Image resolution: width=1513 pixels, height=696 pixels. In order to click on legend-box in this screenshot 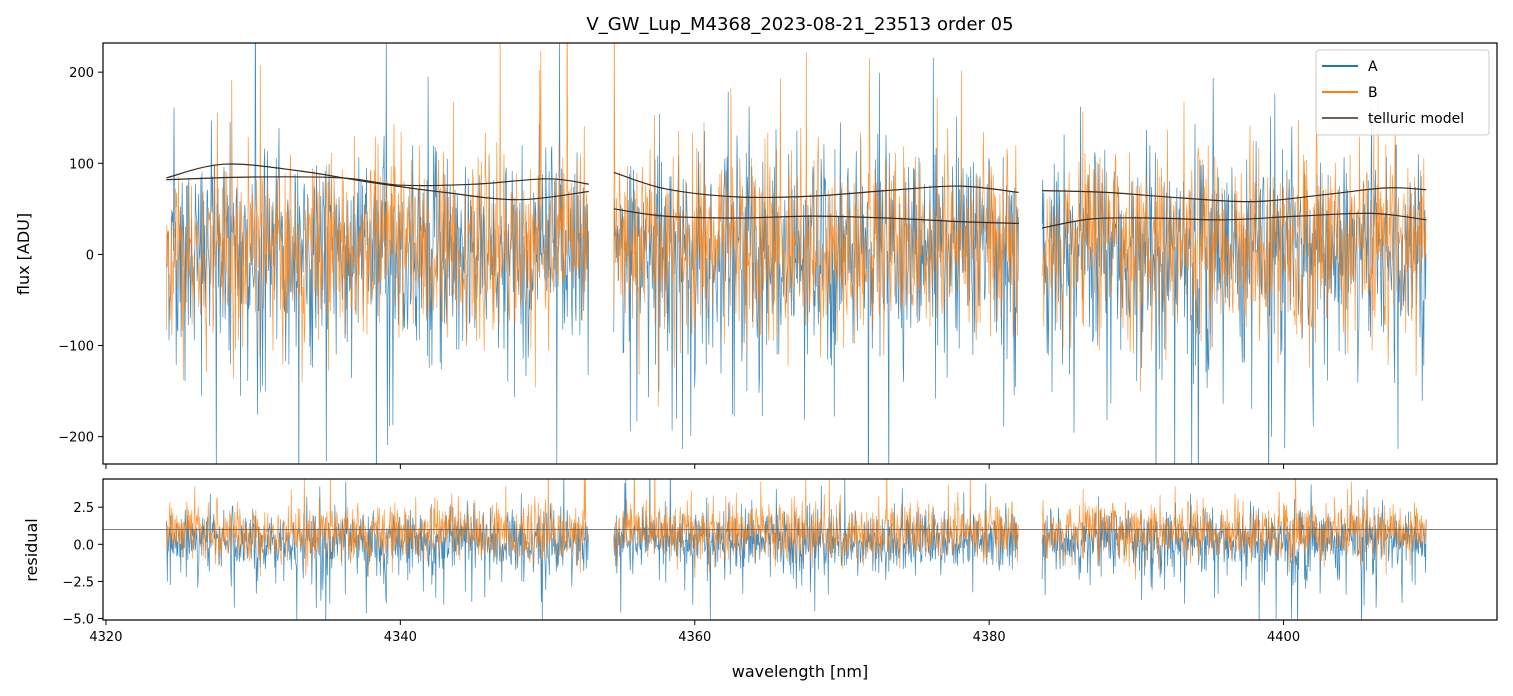, I will do `click(1402, 92)`.